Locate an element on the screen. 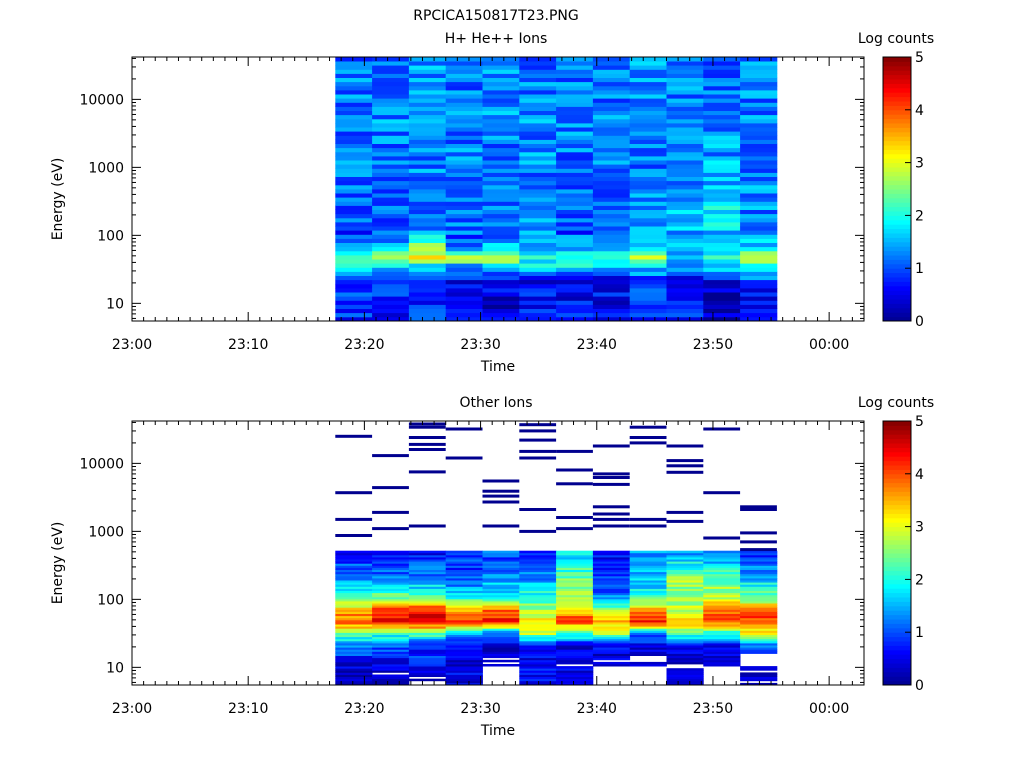 The image size is (1024, 768). y-tick-label: 1000 is located at coordinates (106, 532).